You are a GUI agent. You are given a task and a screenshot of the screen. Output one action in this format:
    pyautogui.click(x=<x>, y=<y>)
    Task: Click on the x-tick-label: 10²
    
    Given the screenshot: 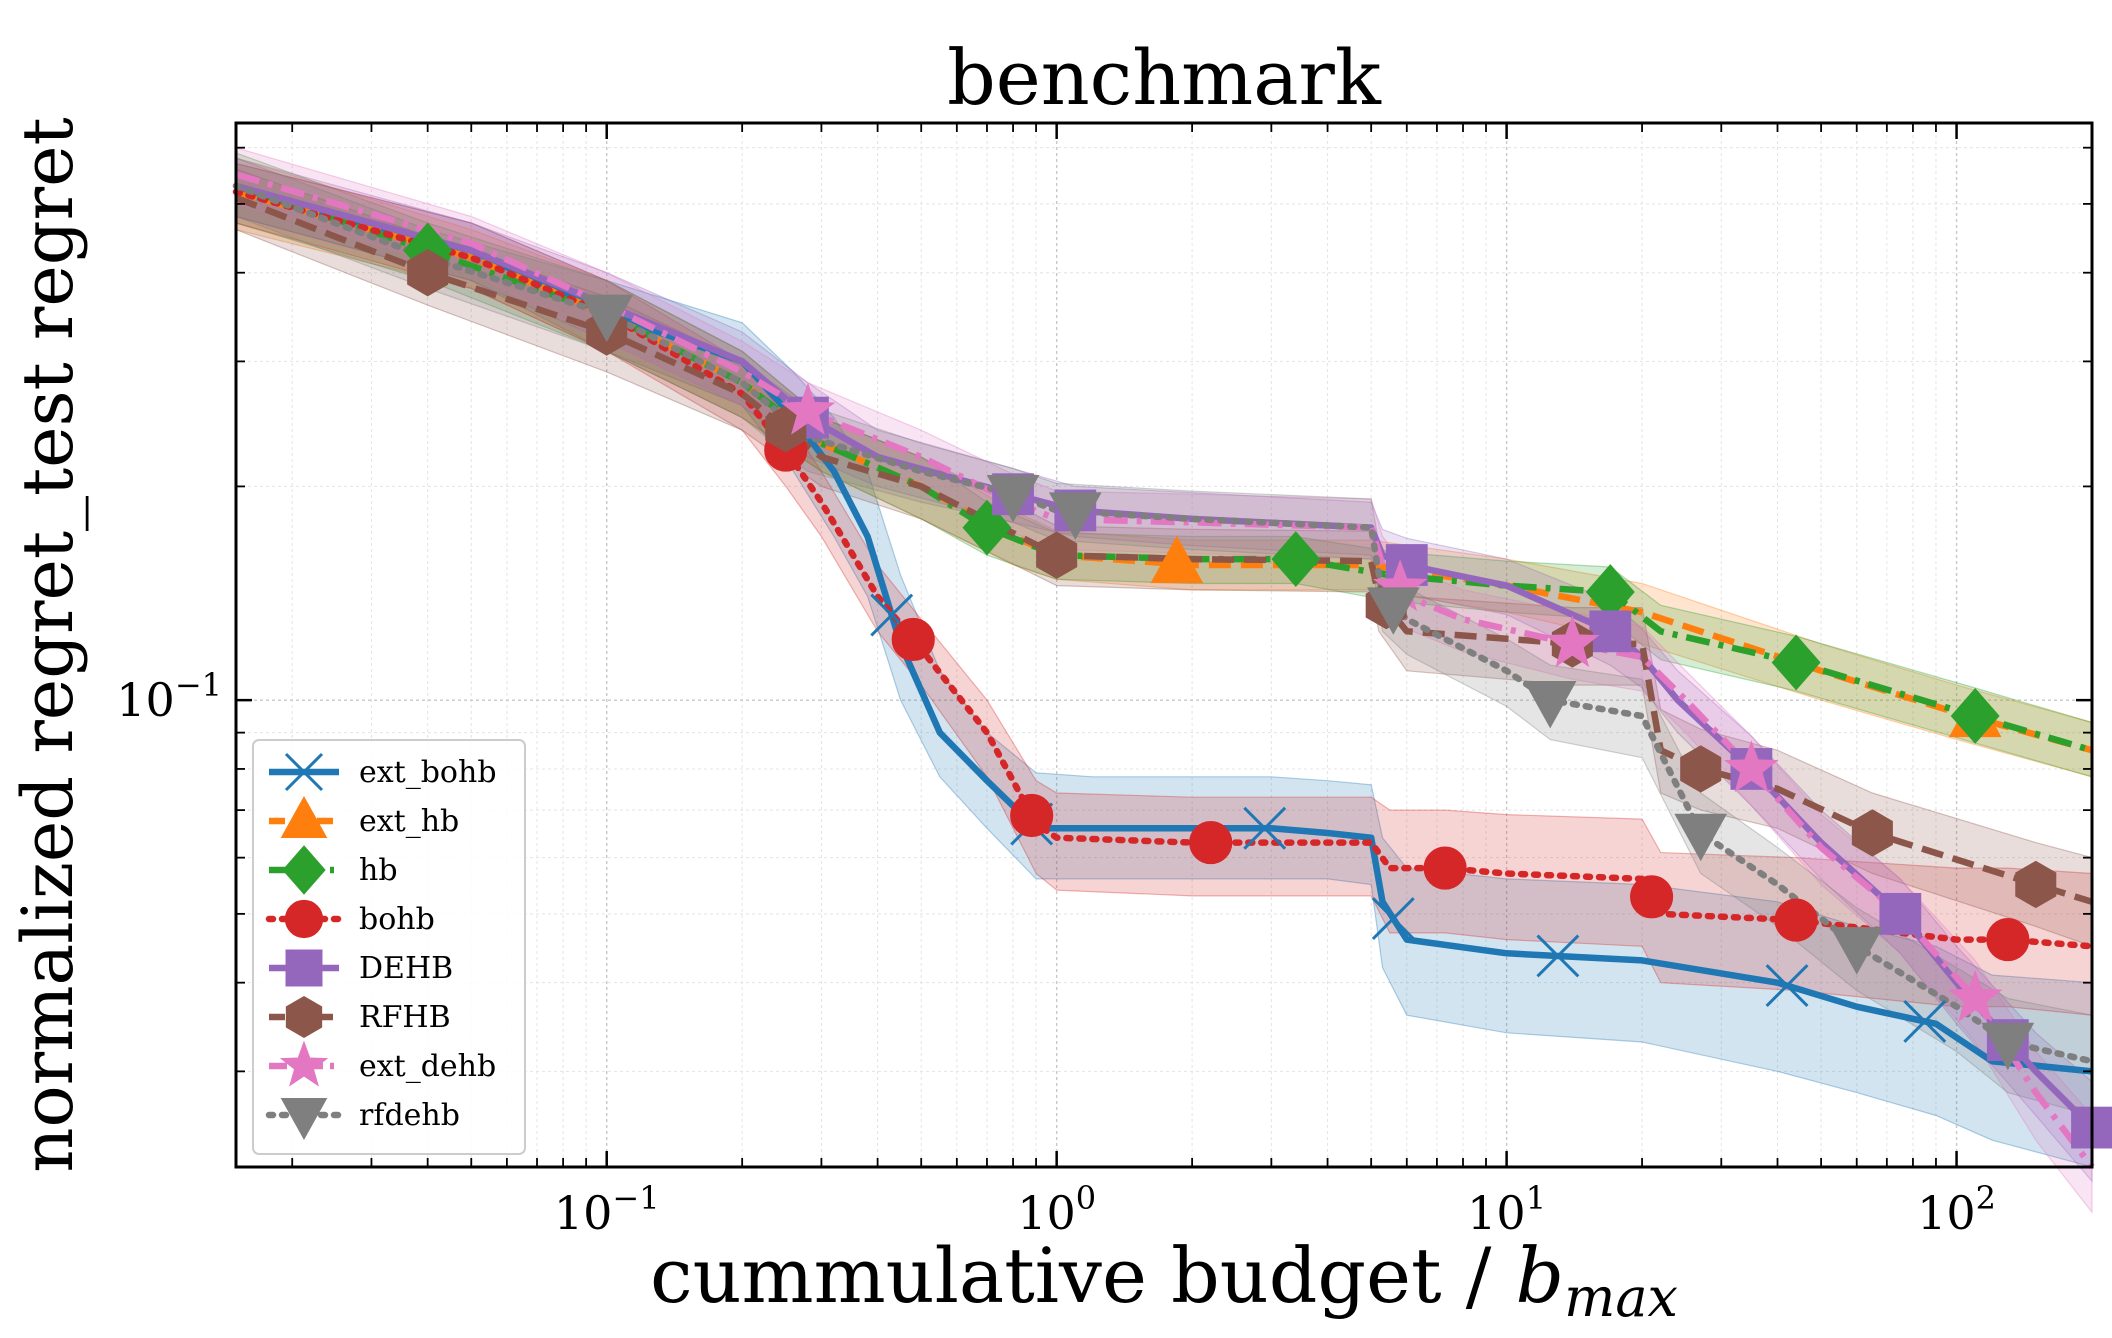 What is the action you would take?
    pyautogui.click(x=1956, y=1209)
    